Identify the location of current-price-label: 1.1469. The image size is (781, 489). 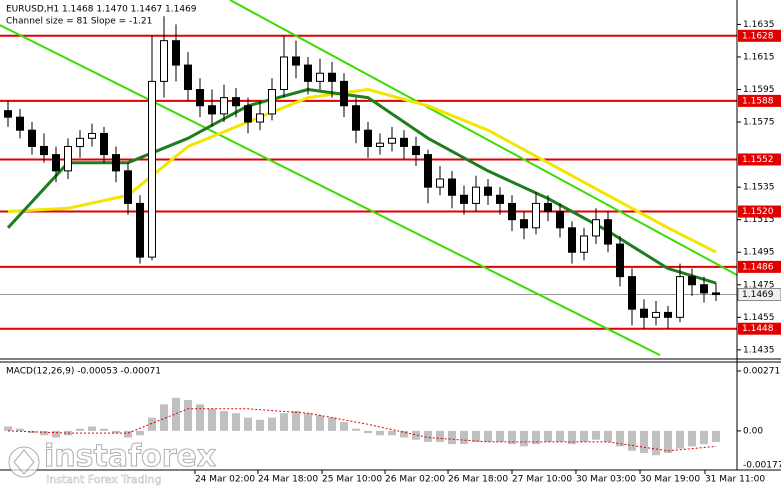
(758, 295).